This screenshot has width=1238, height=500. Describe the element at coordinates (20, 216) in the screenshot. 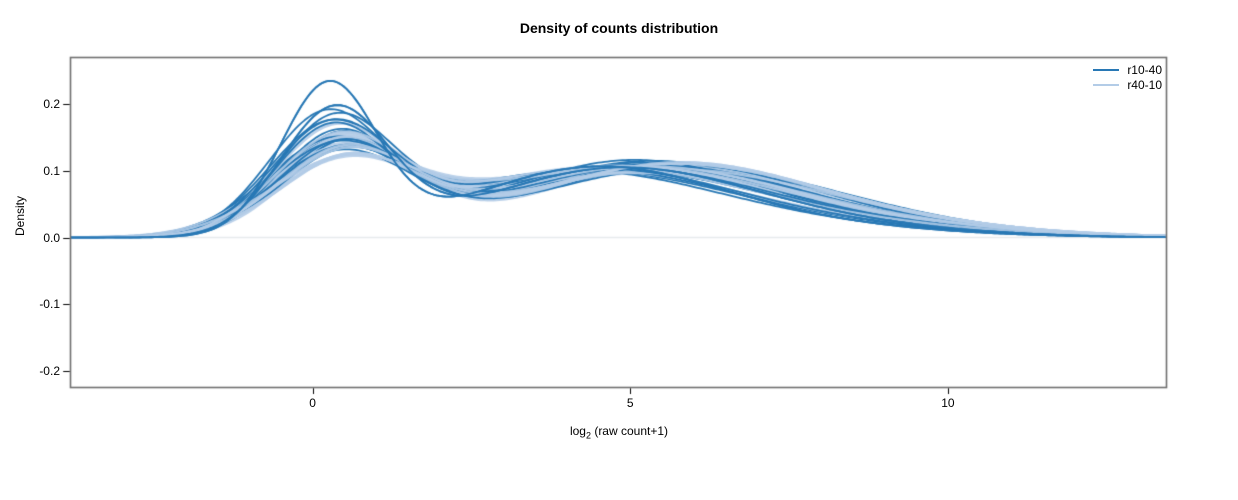

I see `y-axis-label: Density` at that location.